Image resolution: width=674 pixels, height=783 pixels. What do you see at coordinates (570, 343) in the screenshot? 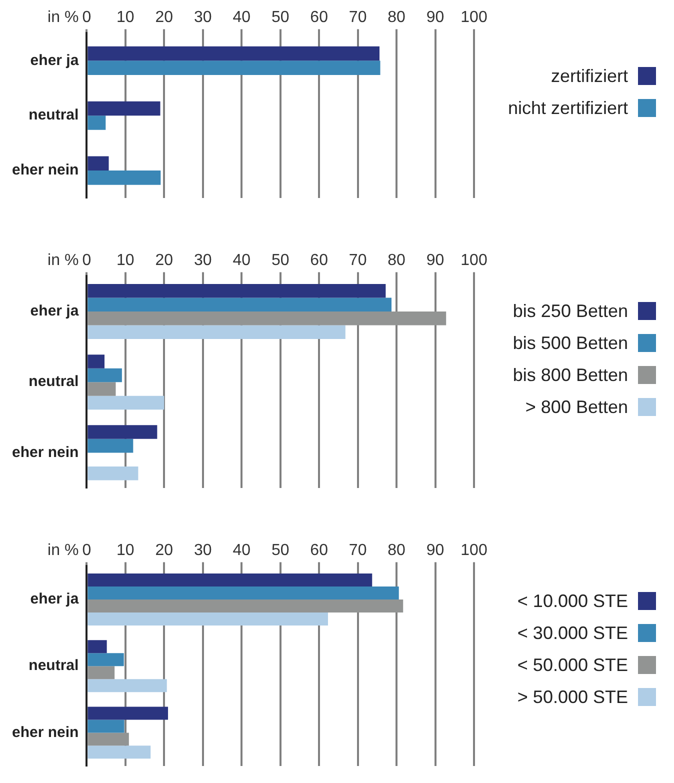
I see `legend-label: bis 500 Betten` at bounding box center [570, 343].